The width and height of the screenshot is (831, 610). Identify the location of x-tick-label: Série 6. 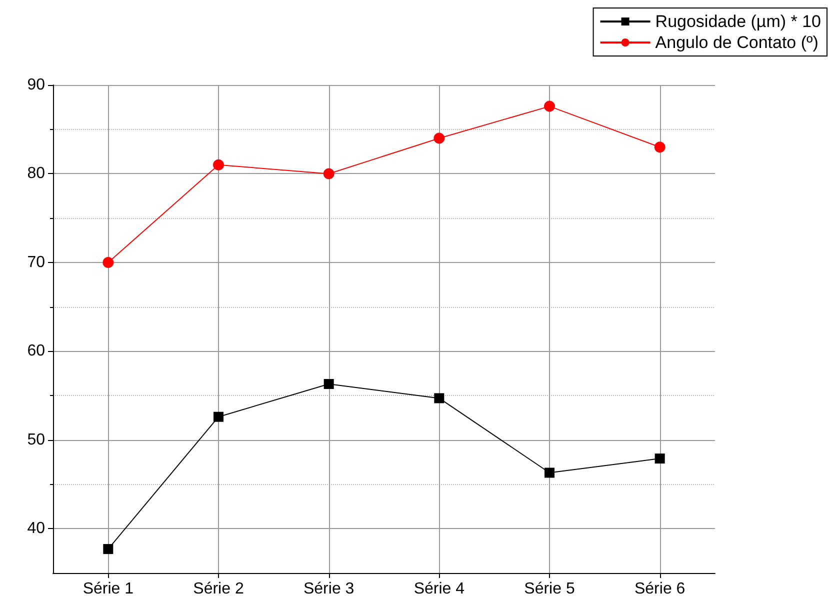
(660, 589).